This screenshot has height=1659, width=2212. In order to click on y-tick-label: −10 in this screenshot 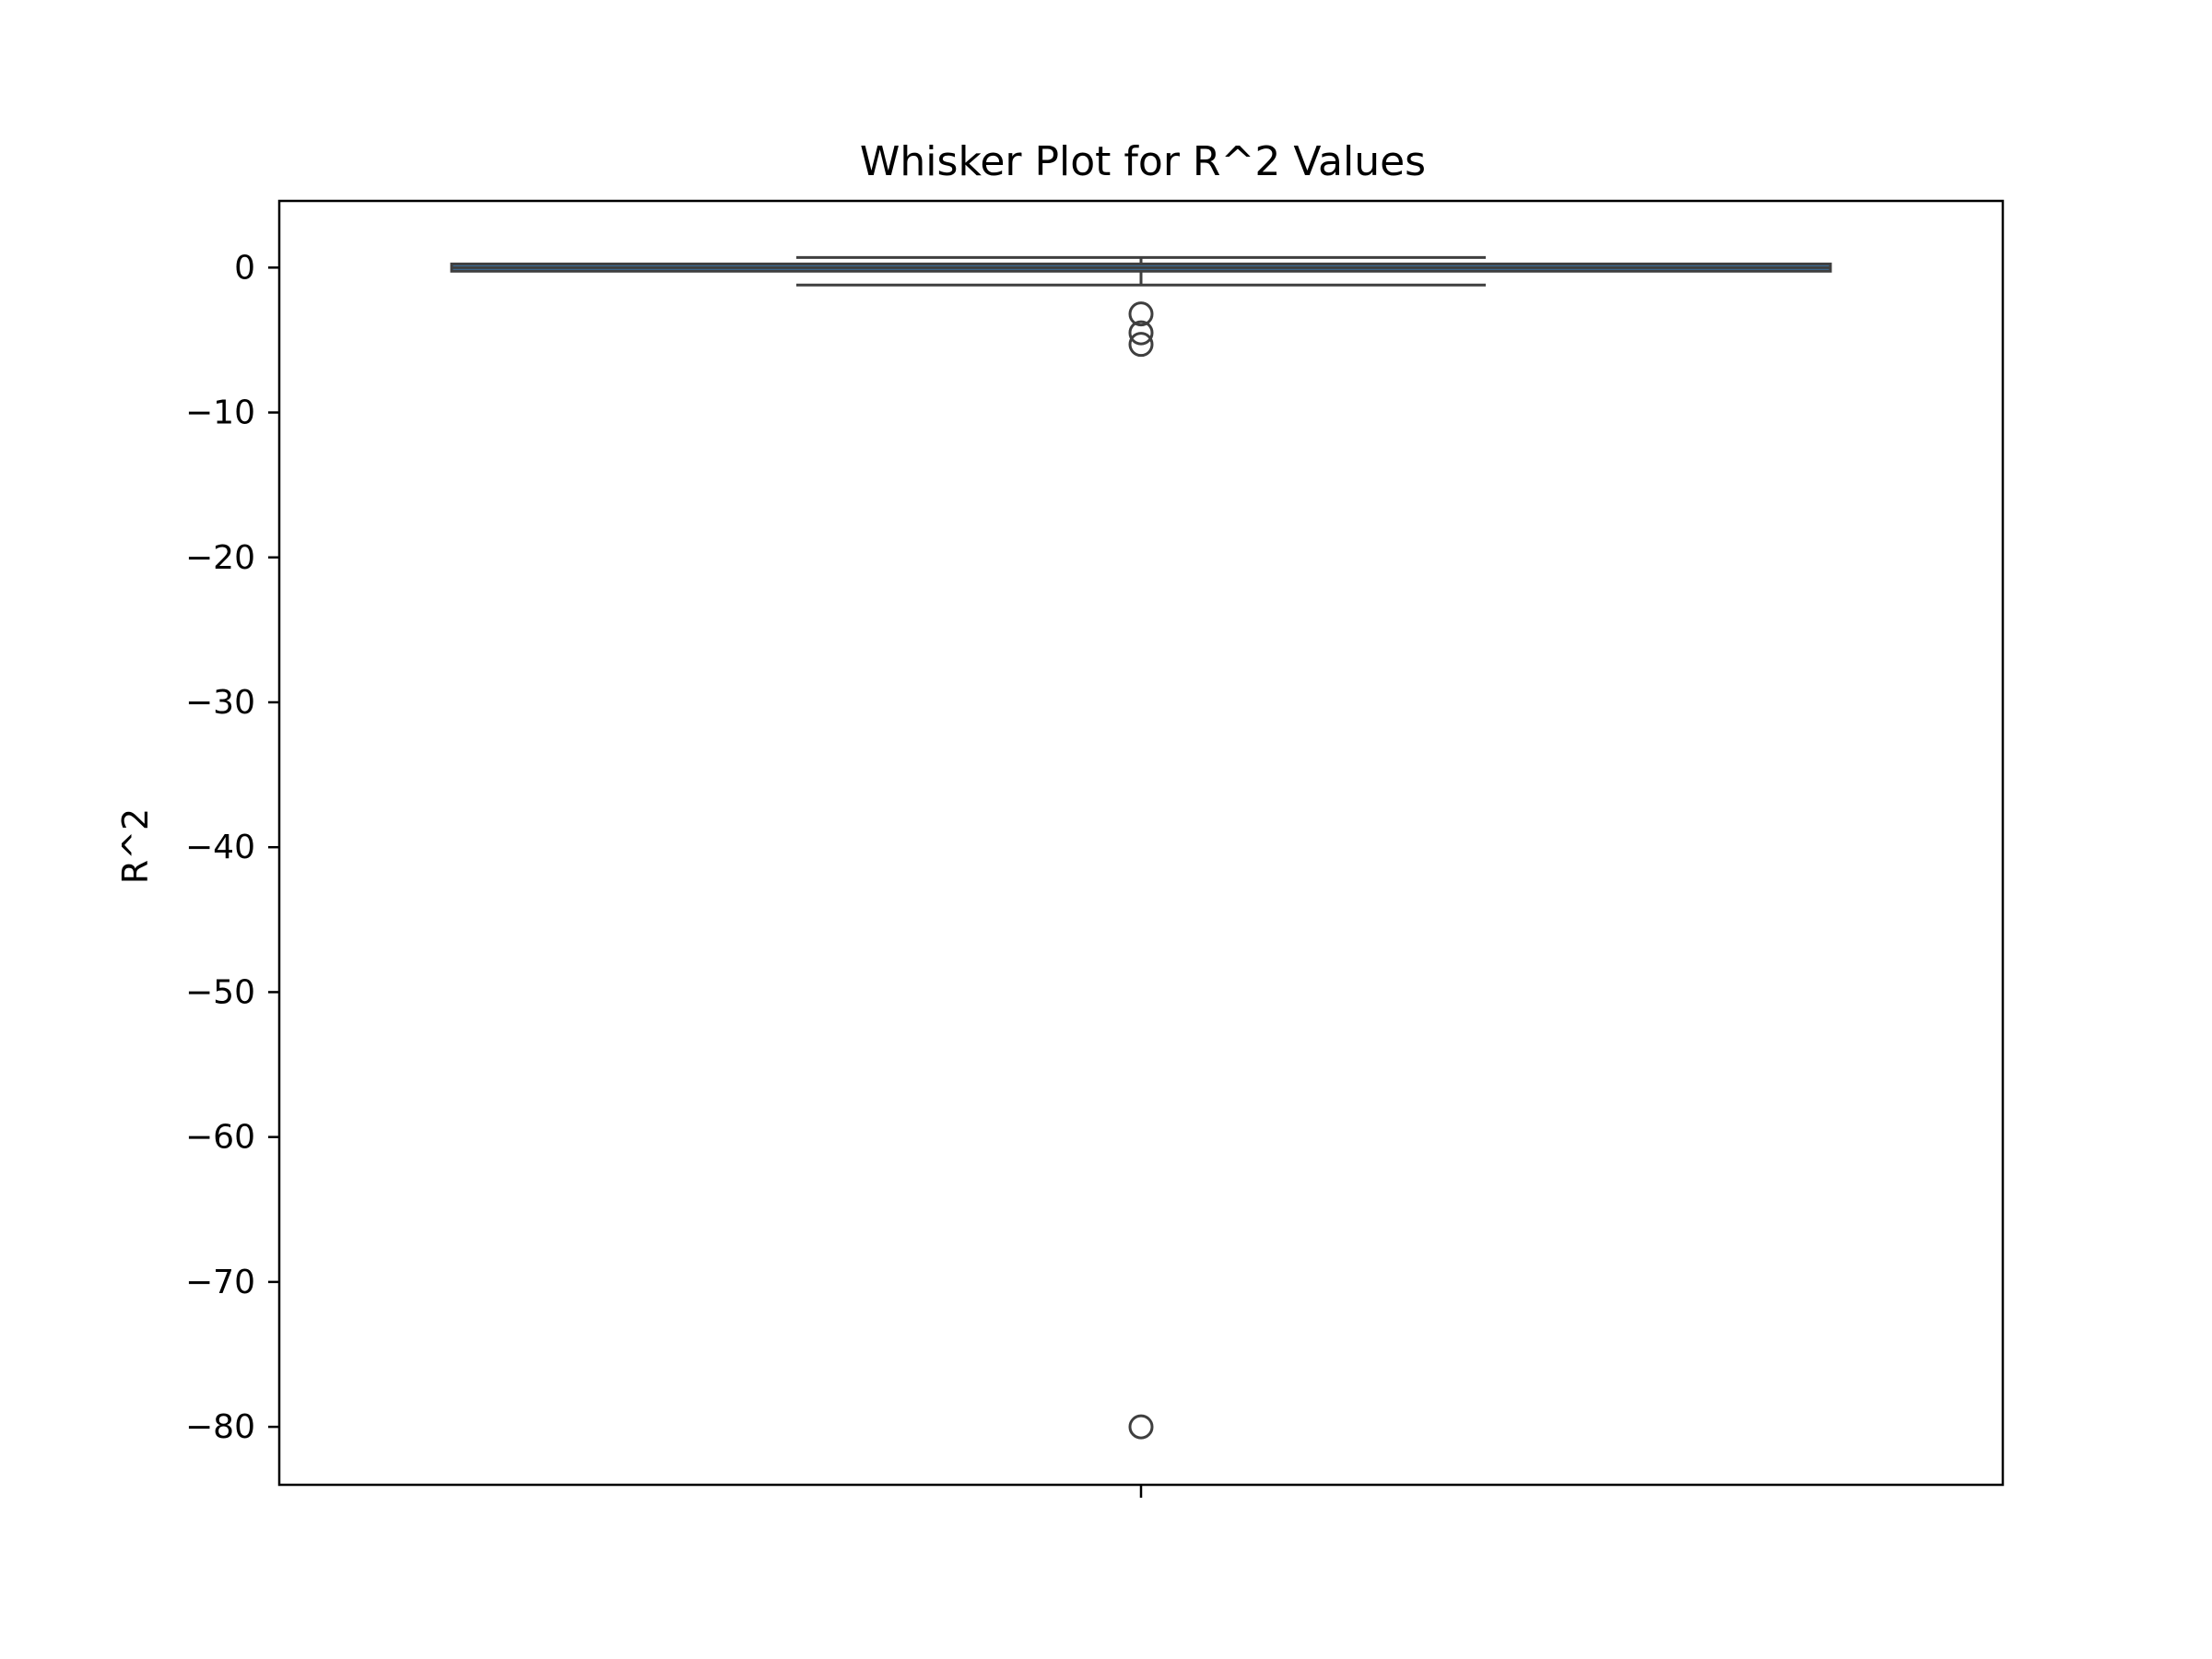, I will do `click(220, 413)`.